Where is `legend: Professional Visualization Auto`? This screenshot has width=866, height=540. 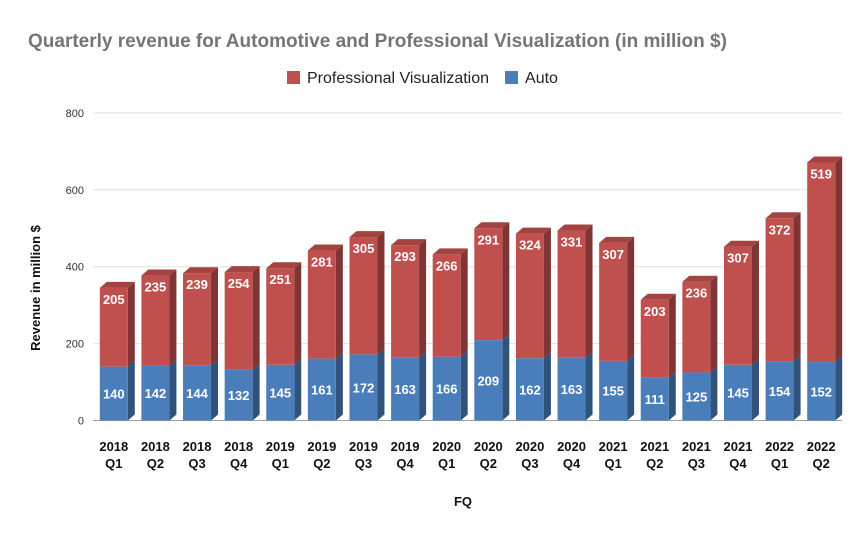 legend: Professional Visualization Auto is located at coordinates (422, 78).